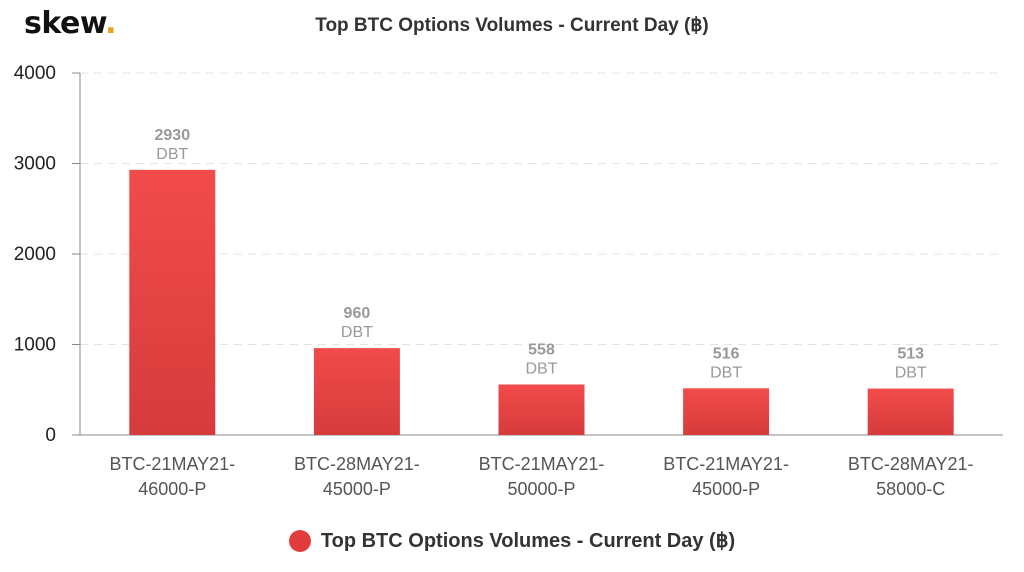 This screenshot has height=572, width=1024. What do you see at coordinates (35, 73) in the screenshot?
I see `y-tick-label: 4000` at bounding box center [35, 73].